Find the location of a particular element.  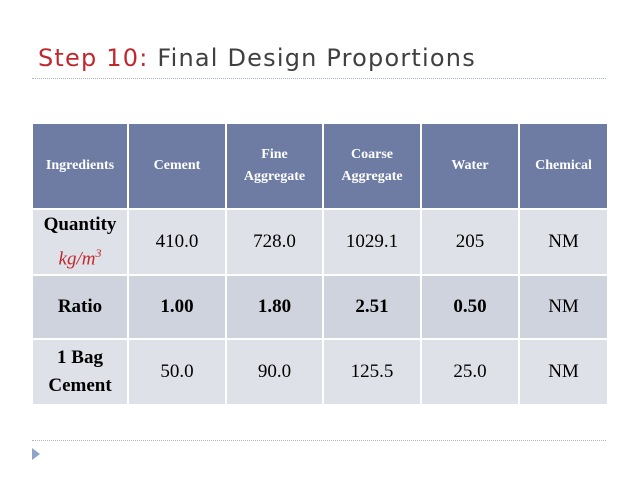

ratio-chemical: NM is located at coordinates (563, 307).